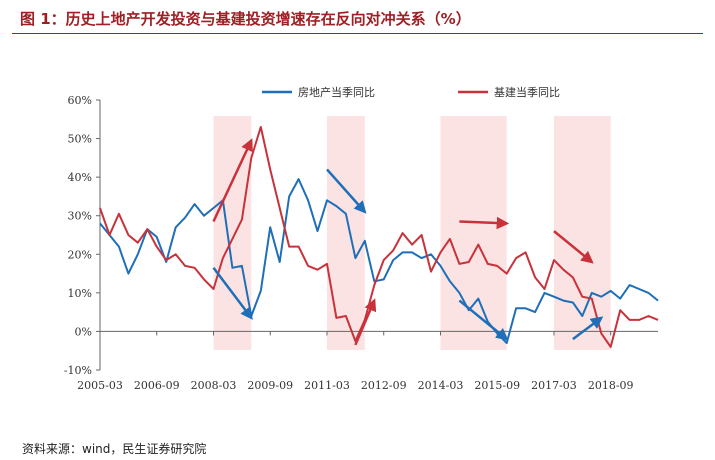 The height and width of the screenshot is (460, 715). I want to click on legend: 房地产当季同比 基建当季同比, so click(411, 92).